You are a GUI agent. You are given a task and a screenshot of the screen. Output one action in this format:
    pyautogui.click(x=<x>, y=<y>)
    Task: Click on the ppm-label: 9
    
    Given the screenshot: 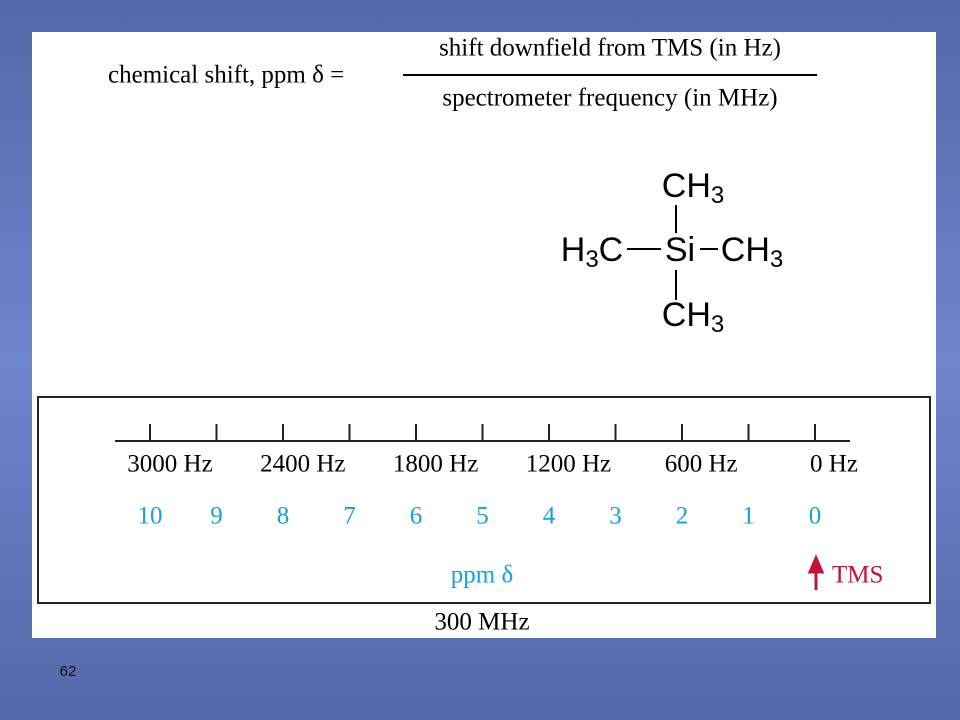 What is the action you would take?
    pyautogui.click(x=216, y=516)
    